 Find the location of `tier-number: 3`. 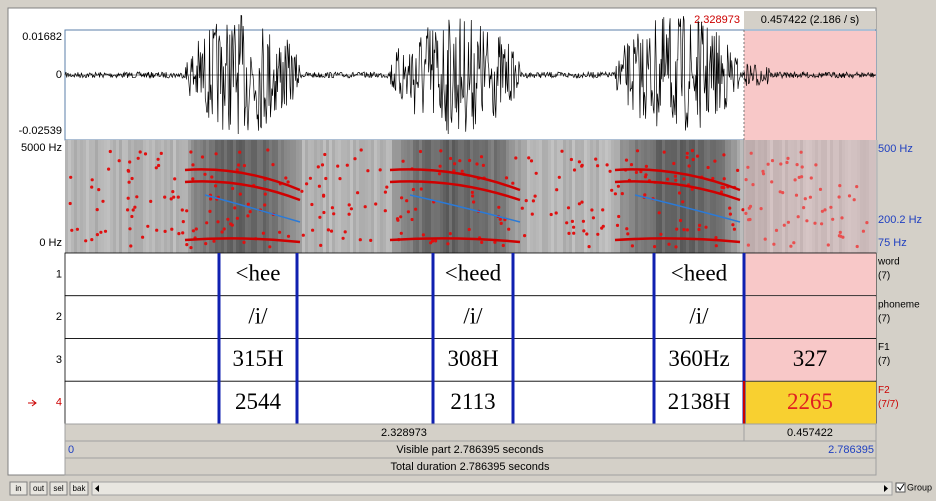

tier-number: 3 is located at coordinates (59, 360).